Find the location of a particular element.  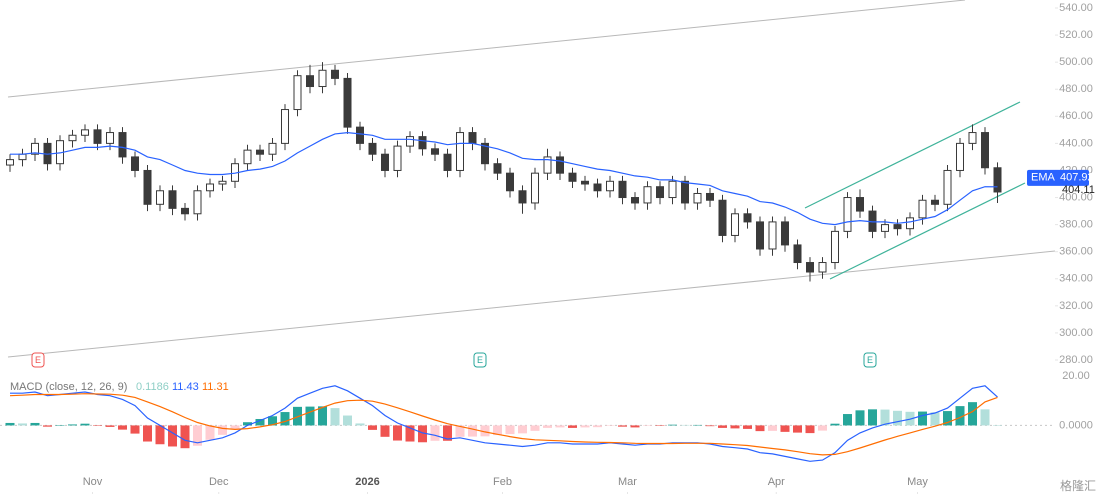

ema-tag-name: EMA is located at coordinates (1043, 178).